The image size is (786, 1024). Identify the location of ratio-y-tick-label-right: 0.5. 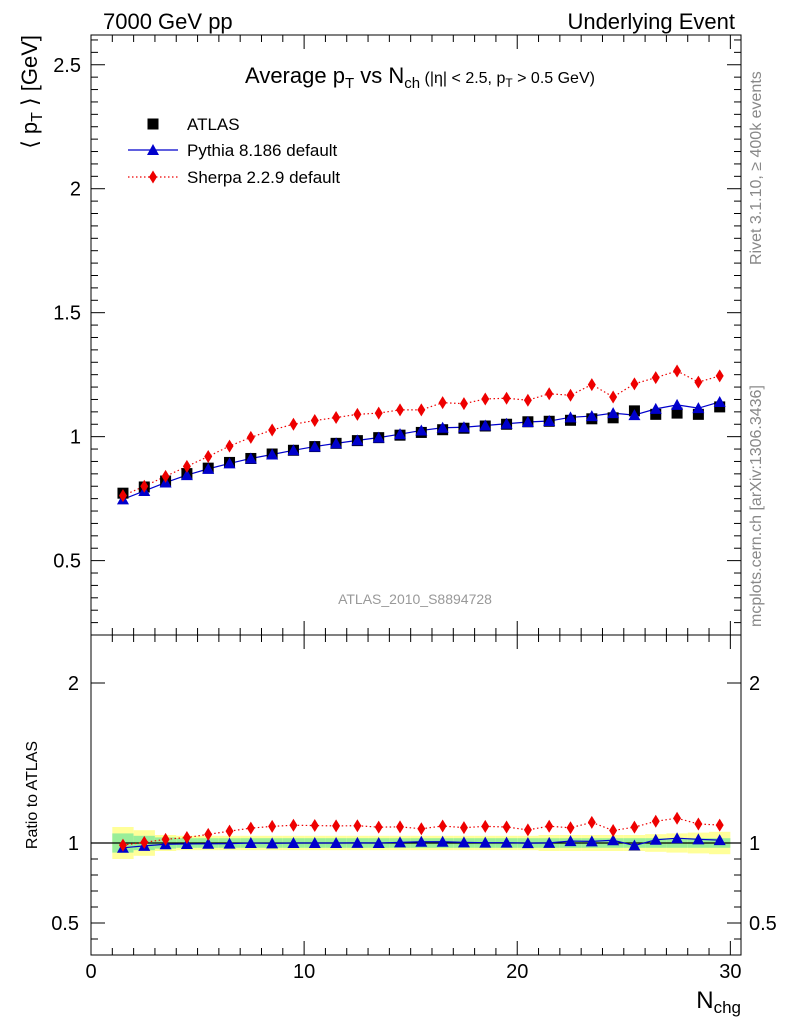
(763, 924).